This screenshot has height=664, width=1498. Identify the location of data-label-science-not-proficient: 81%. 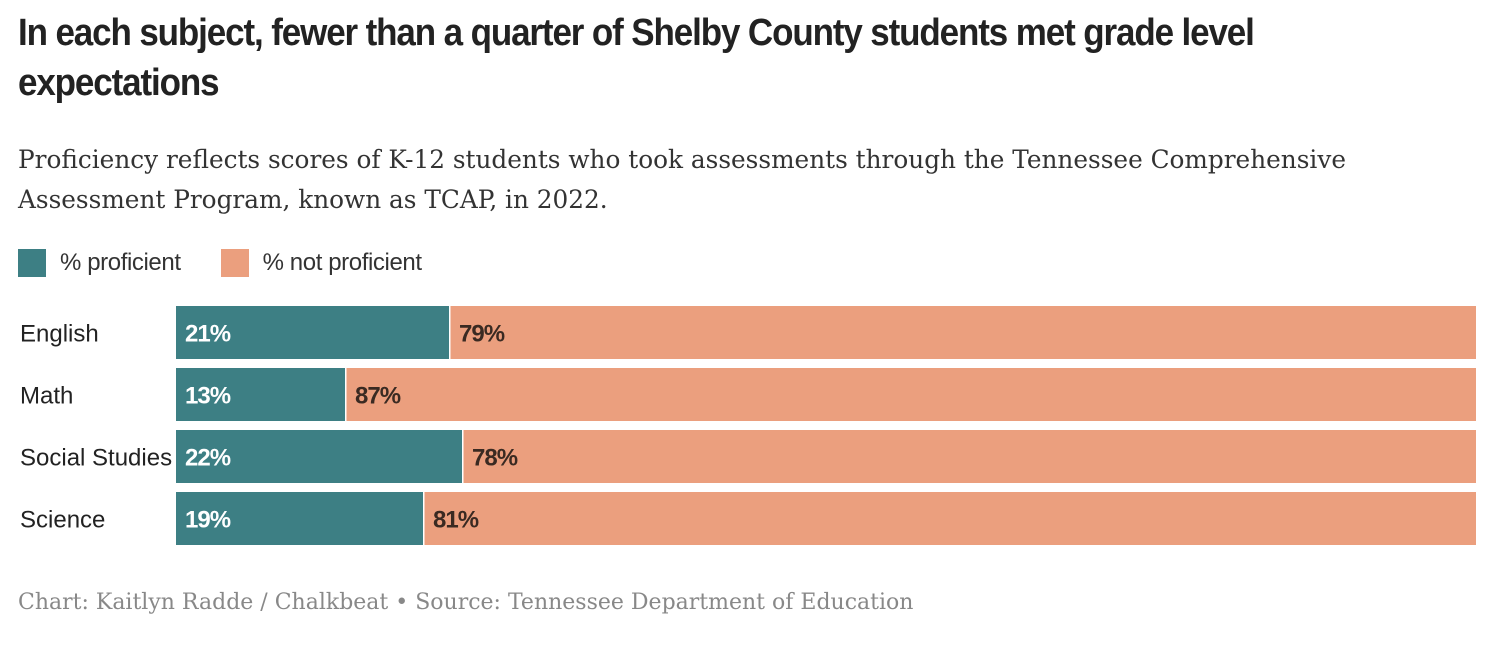
(456, 520).